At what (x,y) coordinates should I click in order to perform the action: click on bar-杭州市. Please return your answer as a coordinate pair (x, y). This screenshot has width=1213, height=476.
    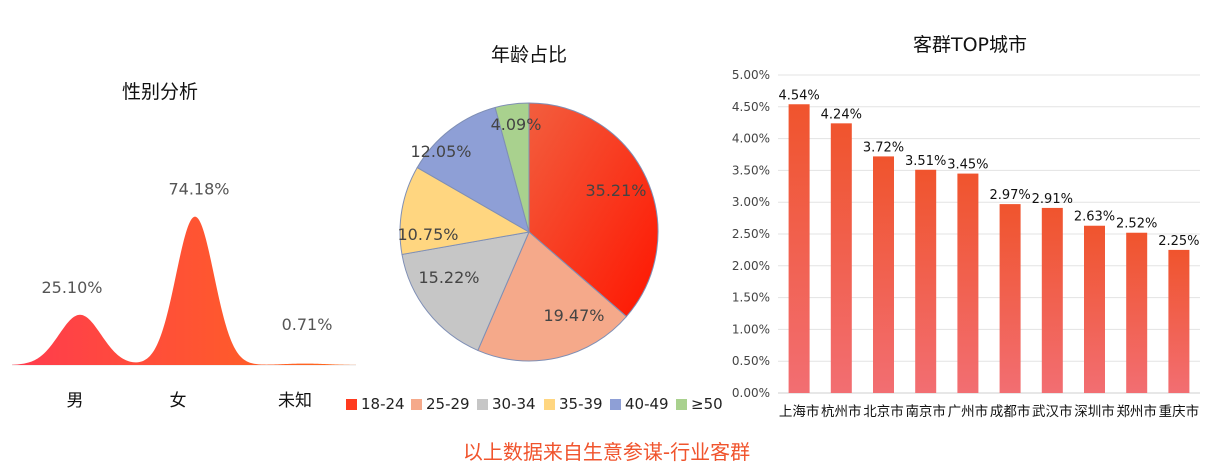
    Looking at the image, I should click on (841, 258).